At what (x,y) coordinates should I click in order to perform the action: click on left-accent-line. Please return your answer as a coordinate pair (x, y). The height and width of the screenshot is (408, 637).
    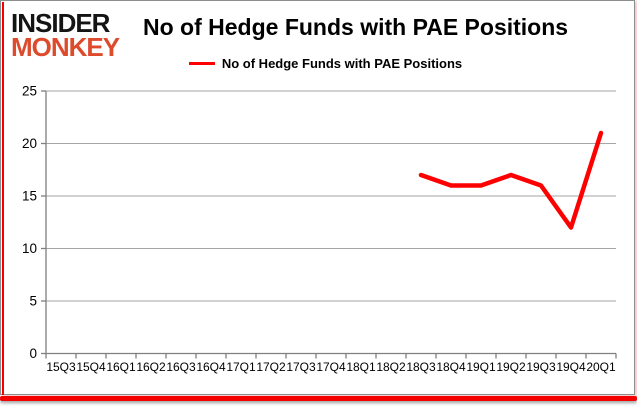
    Looking at the image, I should click on (3, 198).